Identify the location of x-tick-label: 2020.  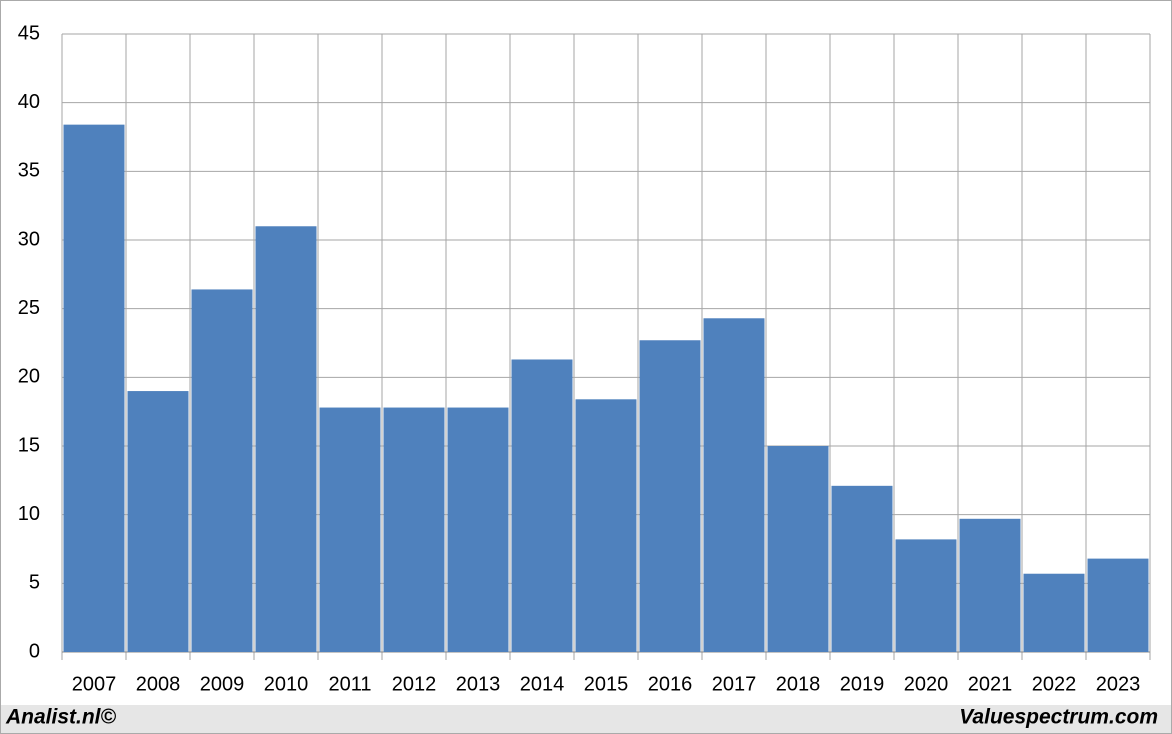
(926, 684).